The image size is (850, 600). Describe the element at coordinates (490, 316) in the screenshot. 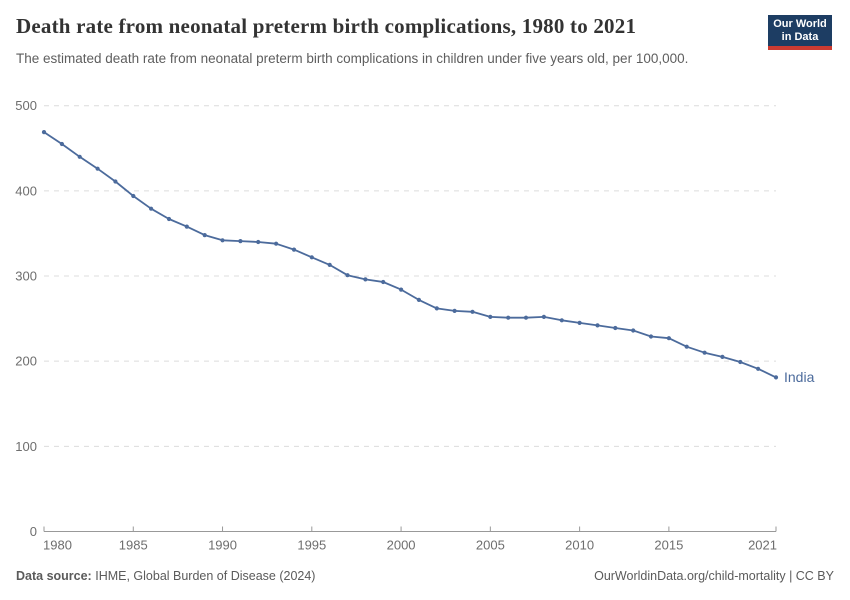

I see `data-point-2005` at that location.